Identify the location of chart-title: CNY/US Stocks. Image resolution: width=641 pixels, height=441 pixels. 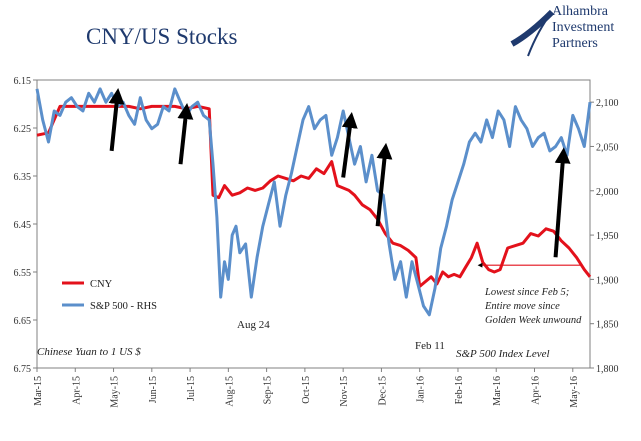
(162, 36).